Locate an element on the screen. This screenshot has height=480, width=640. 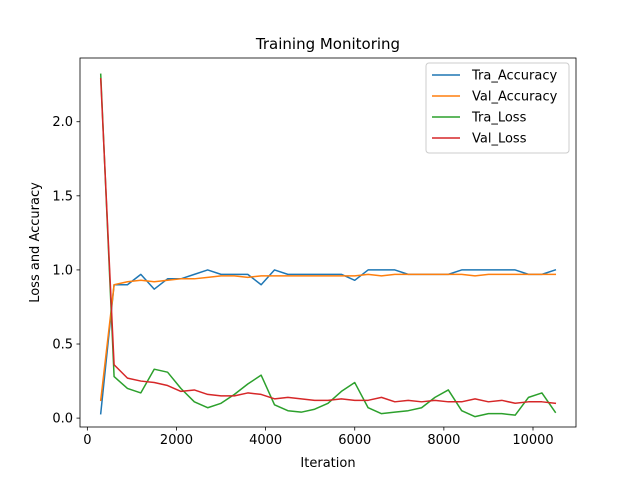
legend-entry-label: Val_Accuracy is located at coordinates (515, 97).